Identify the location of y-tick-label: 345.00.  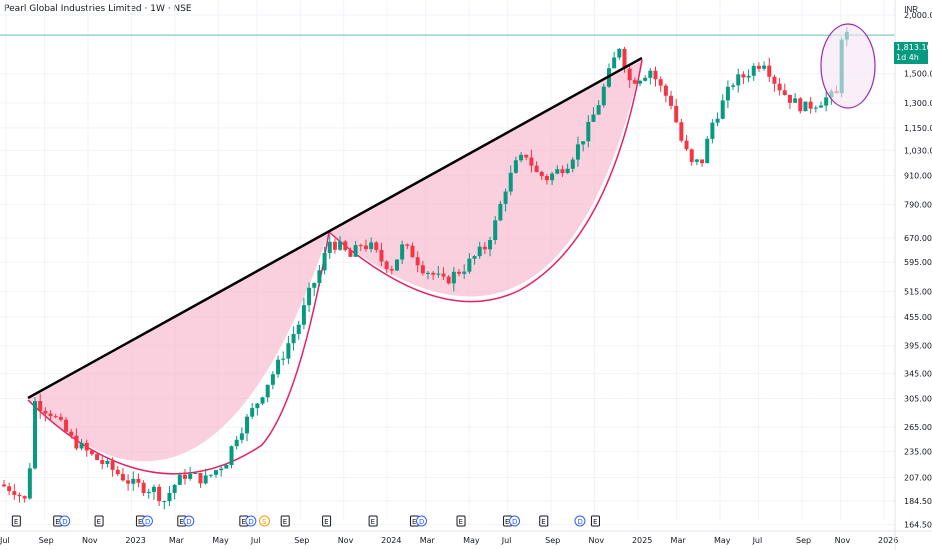
(918, 373).